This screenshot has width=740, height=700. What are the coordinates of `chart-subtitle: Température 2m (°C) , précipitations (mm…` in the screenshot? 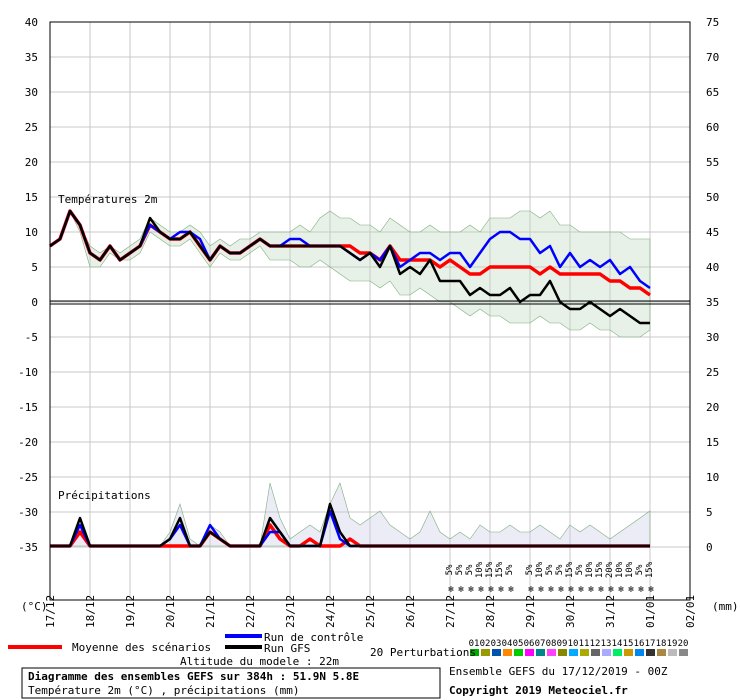 It's located at (164, 690).